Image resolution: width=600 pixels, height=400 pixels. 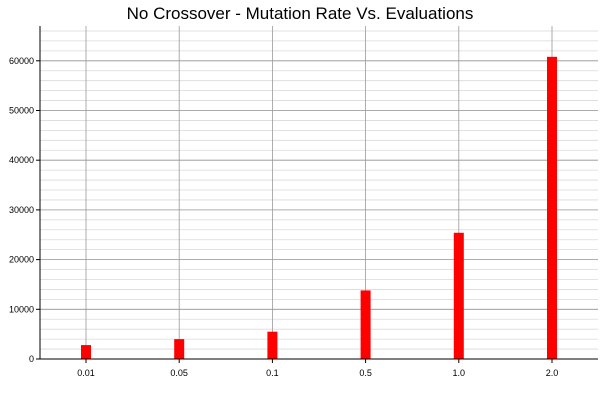 I want to click on y-tick-label: 10000, so click(x=21, y=309).